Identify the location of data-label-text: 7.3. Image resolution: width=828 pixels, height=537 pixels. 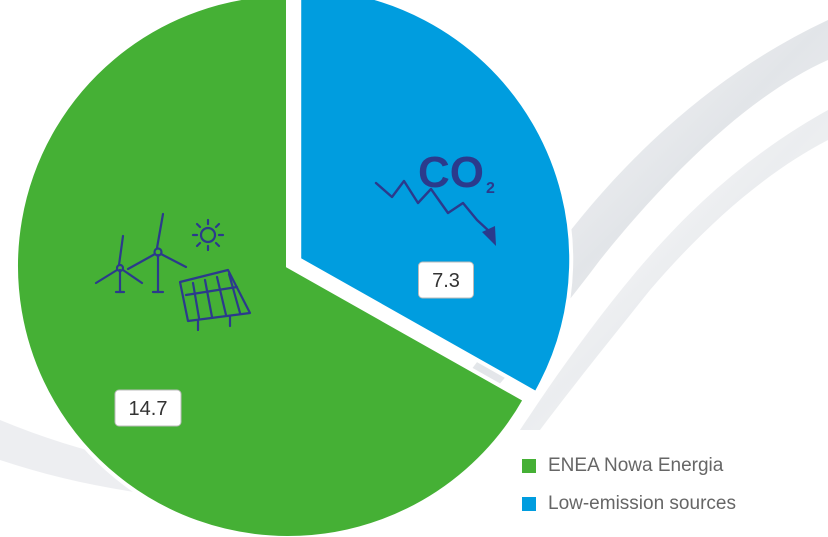
(446, 281).